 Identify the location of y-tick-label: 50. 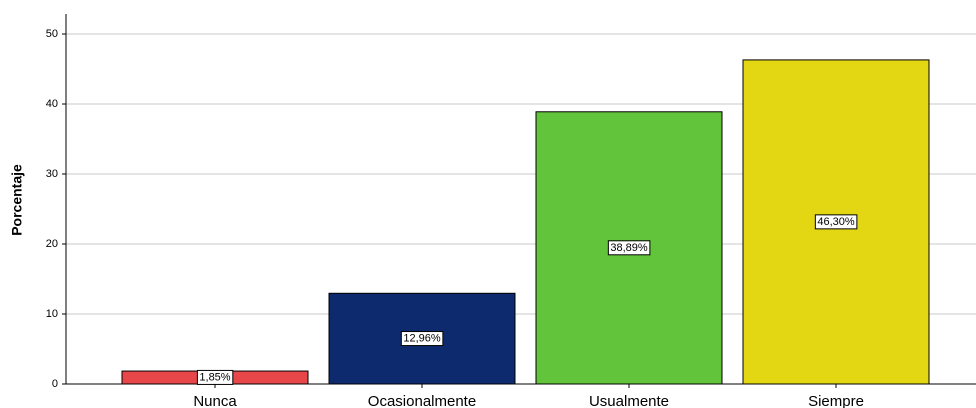
(52, 34).